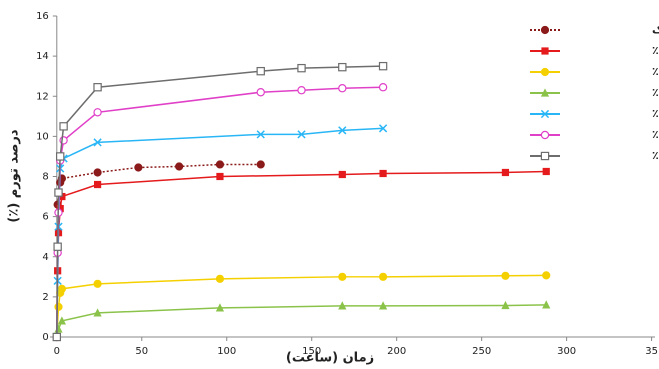 The image size is (659, 369). I want to click on y-axis-title: درصد تورم (٪), so click(14, 175).